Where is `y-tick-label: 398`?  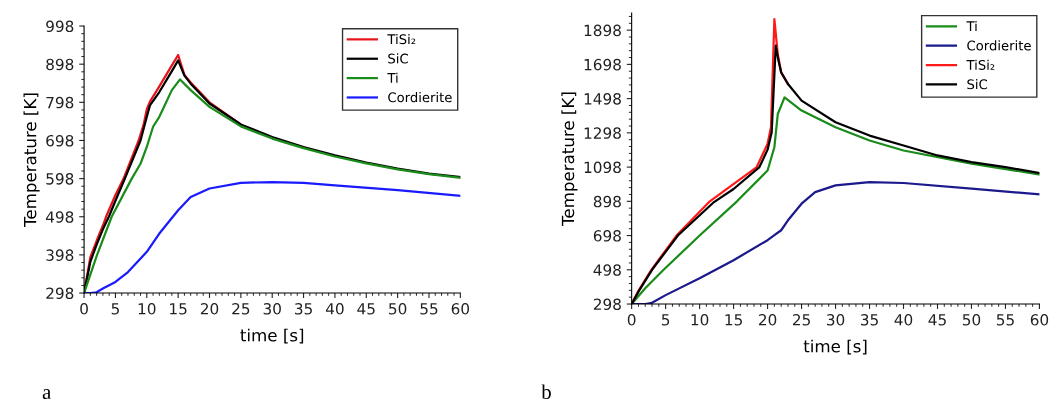 y-tick-label: 398 is located at coordinates (60, 255).